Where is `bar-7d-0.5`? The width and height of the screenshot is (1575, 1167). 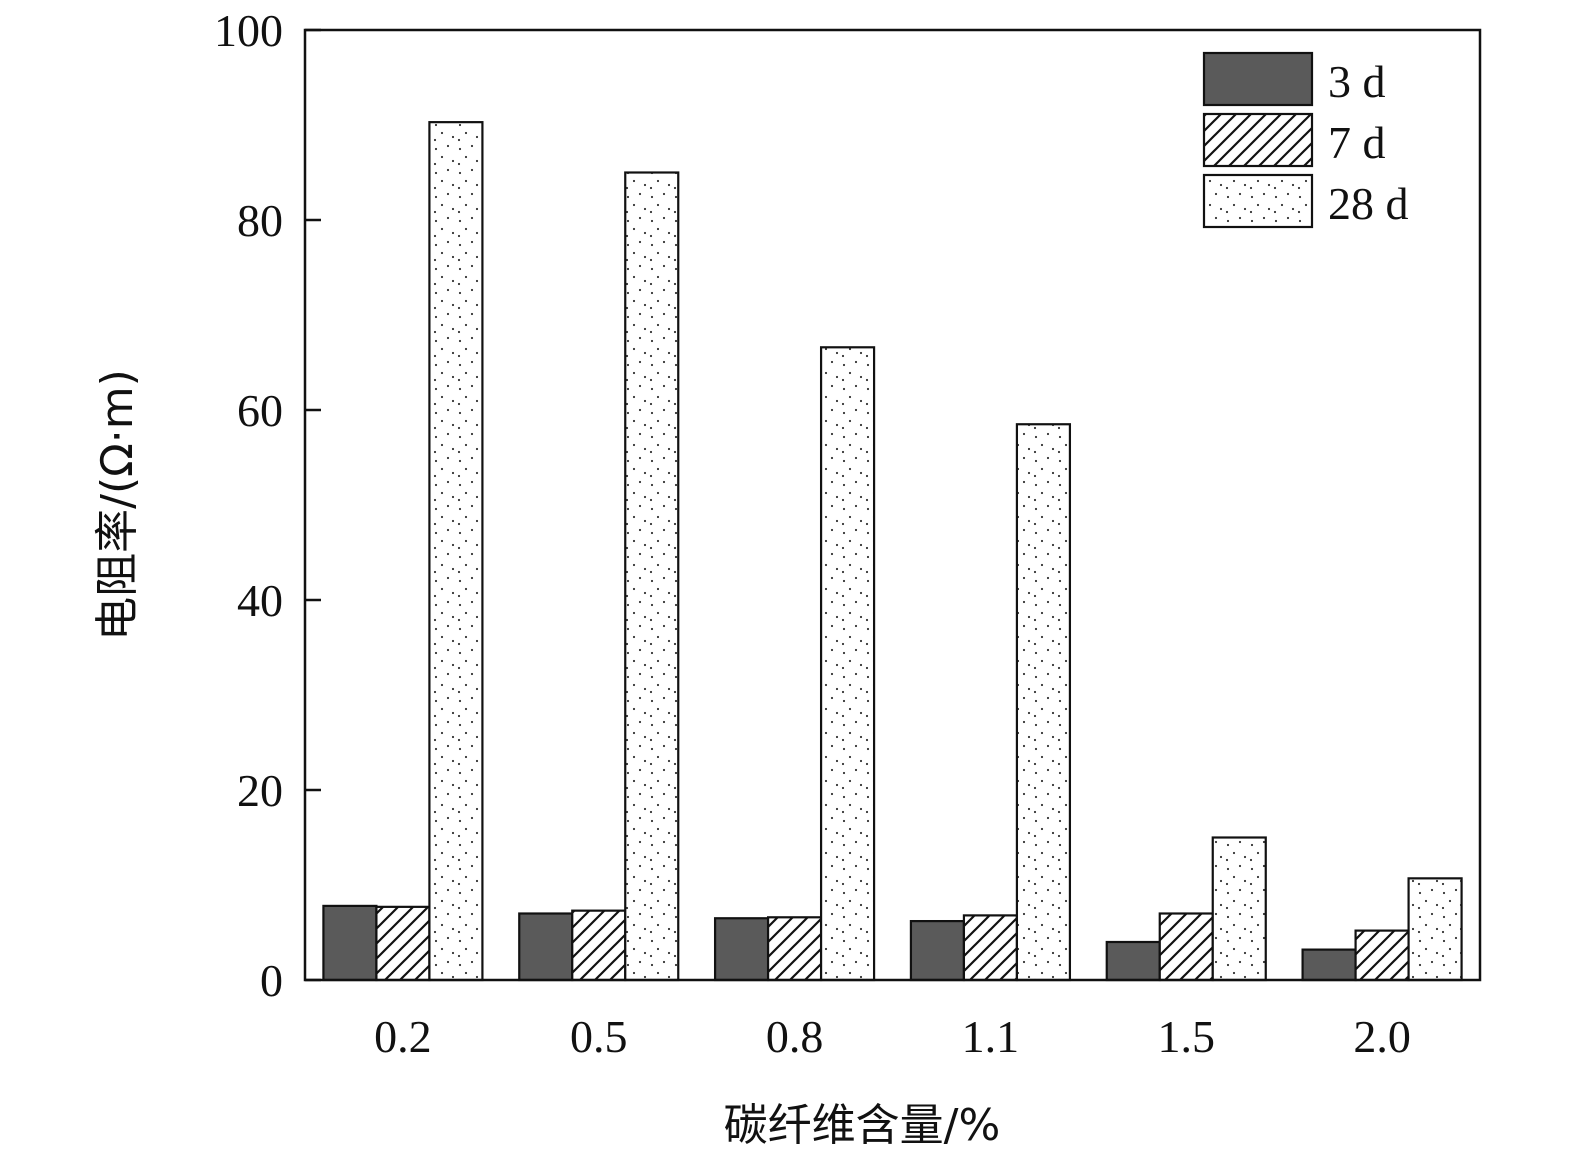
bar-7d-0.5 is located at coordinates (599, 945).